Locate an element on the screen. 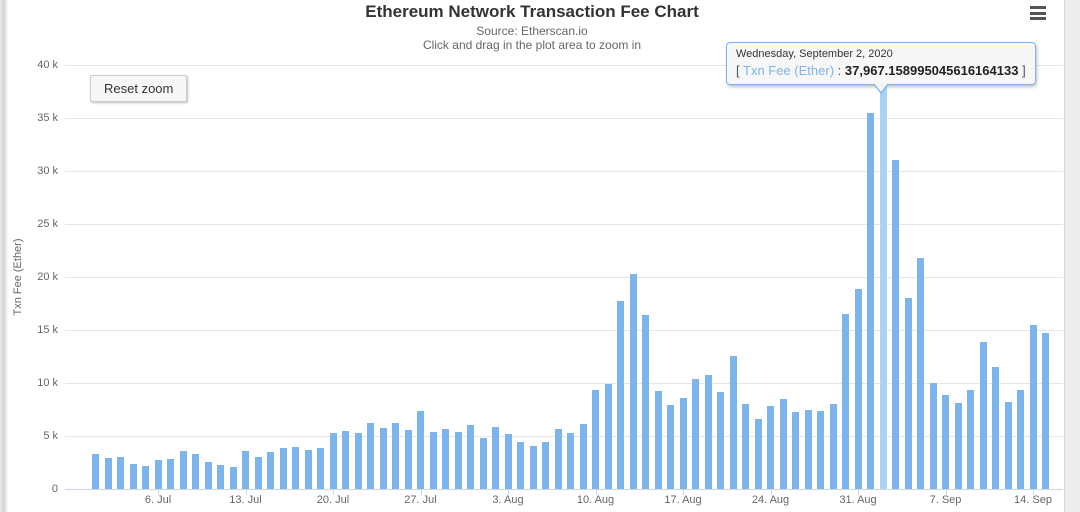  tooltip-series-label: Txn Fee (Ether) is located at coordinates (789, 70).